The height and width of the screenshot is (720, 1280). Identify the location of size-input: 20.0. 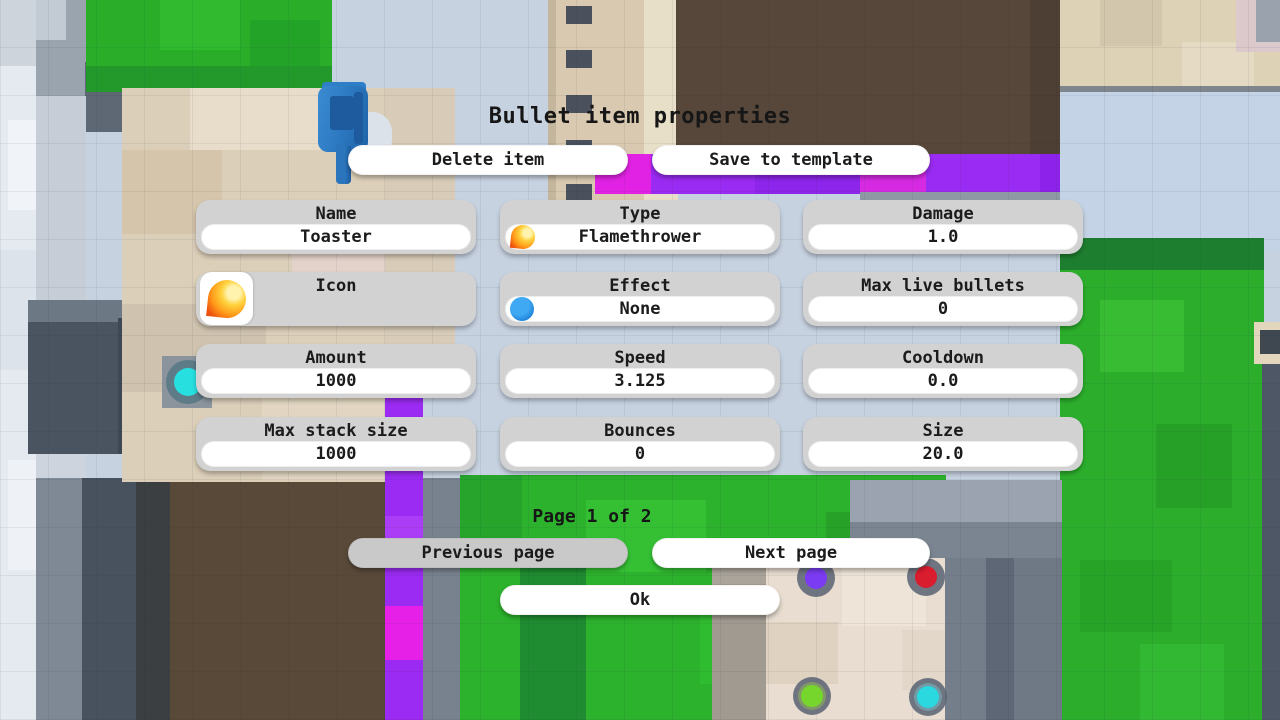
(943, 454).